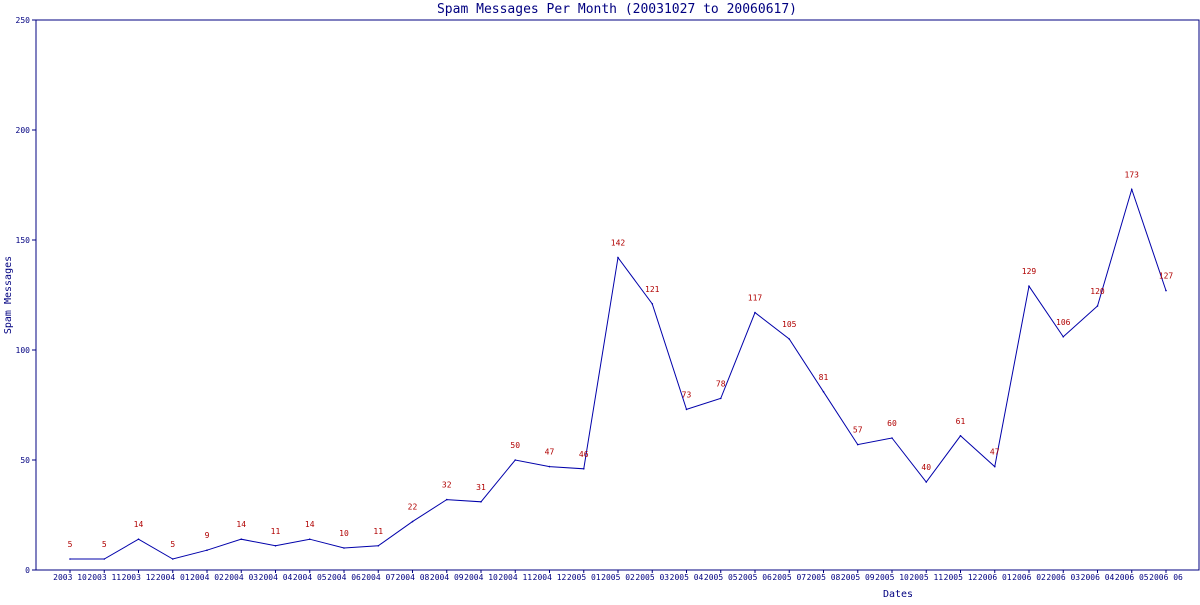  I want to click on x-tick-label: 2006 04, so click(1098, 577).